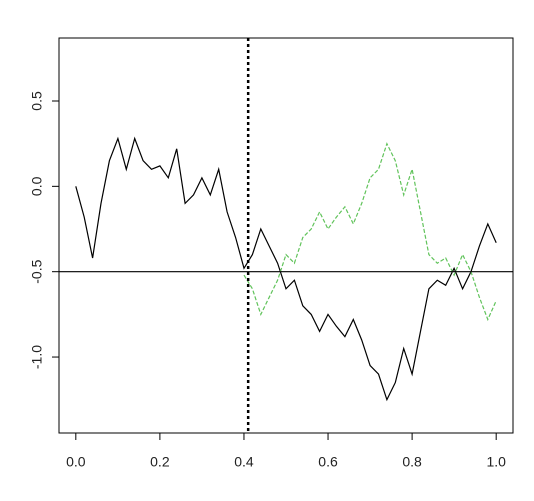 This screenshot has height=501, width=534. Describe the element at coordinates (37, 357) in the screenshot. I see `y-tick-label: -1.0` at that location.